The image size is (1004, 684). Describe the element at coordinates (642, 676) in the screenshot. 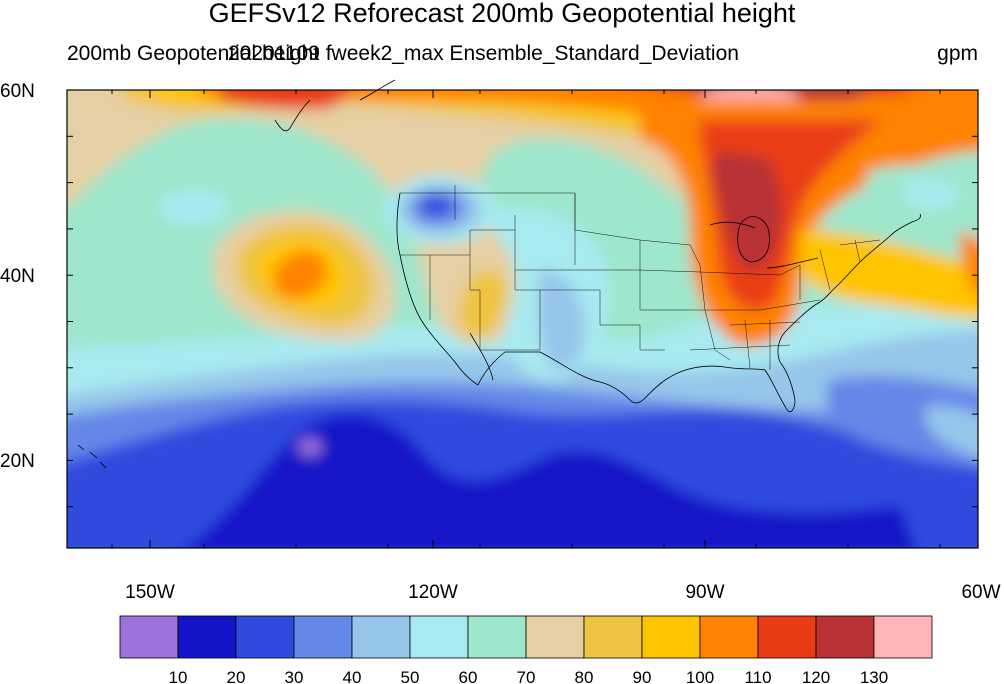

I see `colorbar-label: 90` at that location.